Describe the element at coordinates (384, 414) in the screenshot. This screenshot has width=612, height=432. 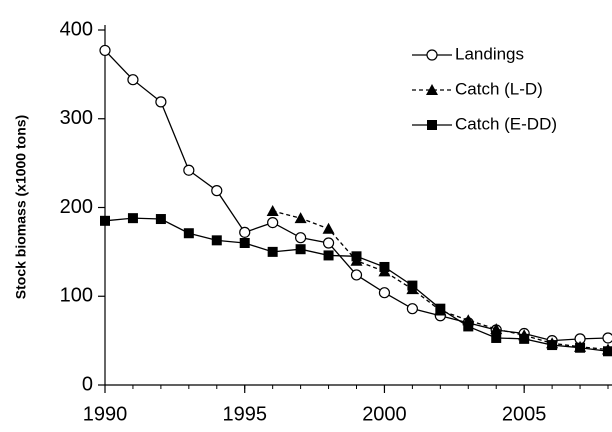
I see `x-tick-label: 2000` at that location.